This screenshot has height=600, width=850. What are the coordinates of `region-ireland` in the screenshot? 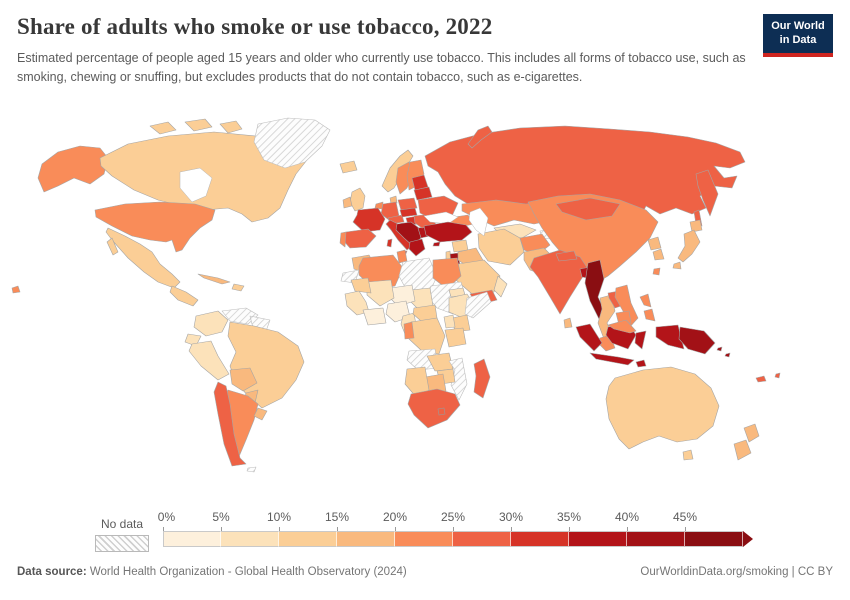 It's located at (347, 202).